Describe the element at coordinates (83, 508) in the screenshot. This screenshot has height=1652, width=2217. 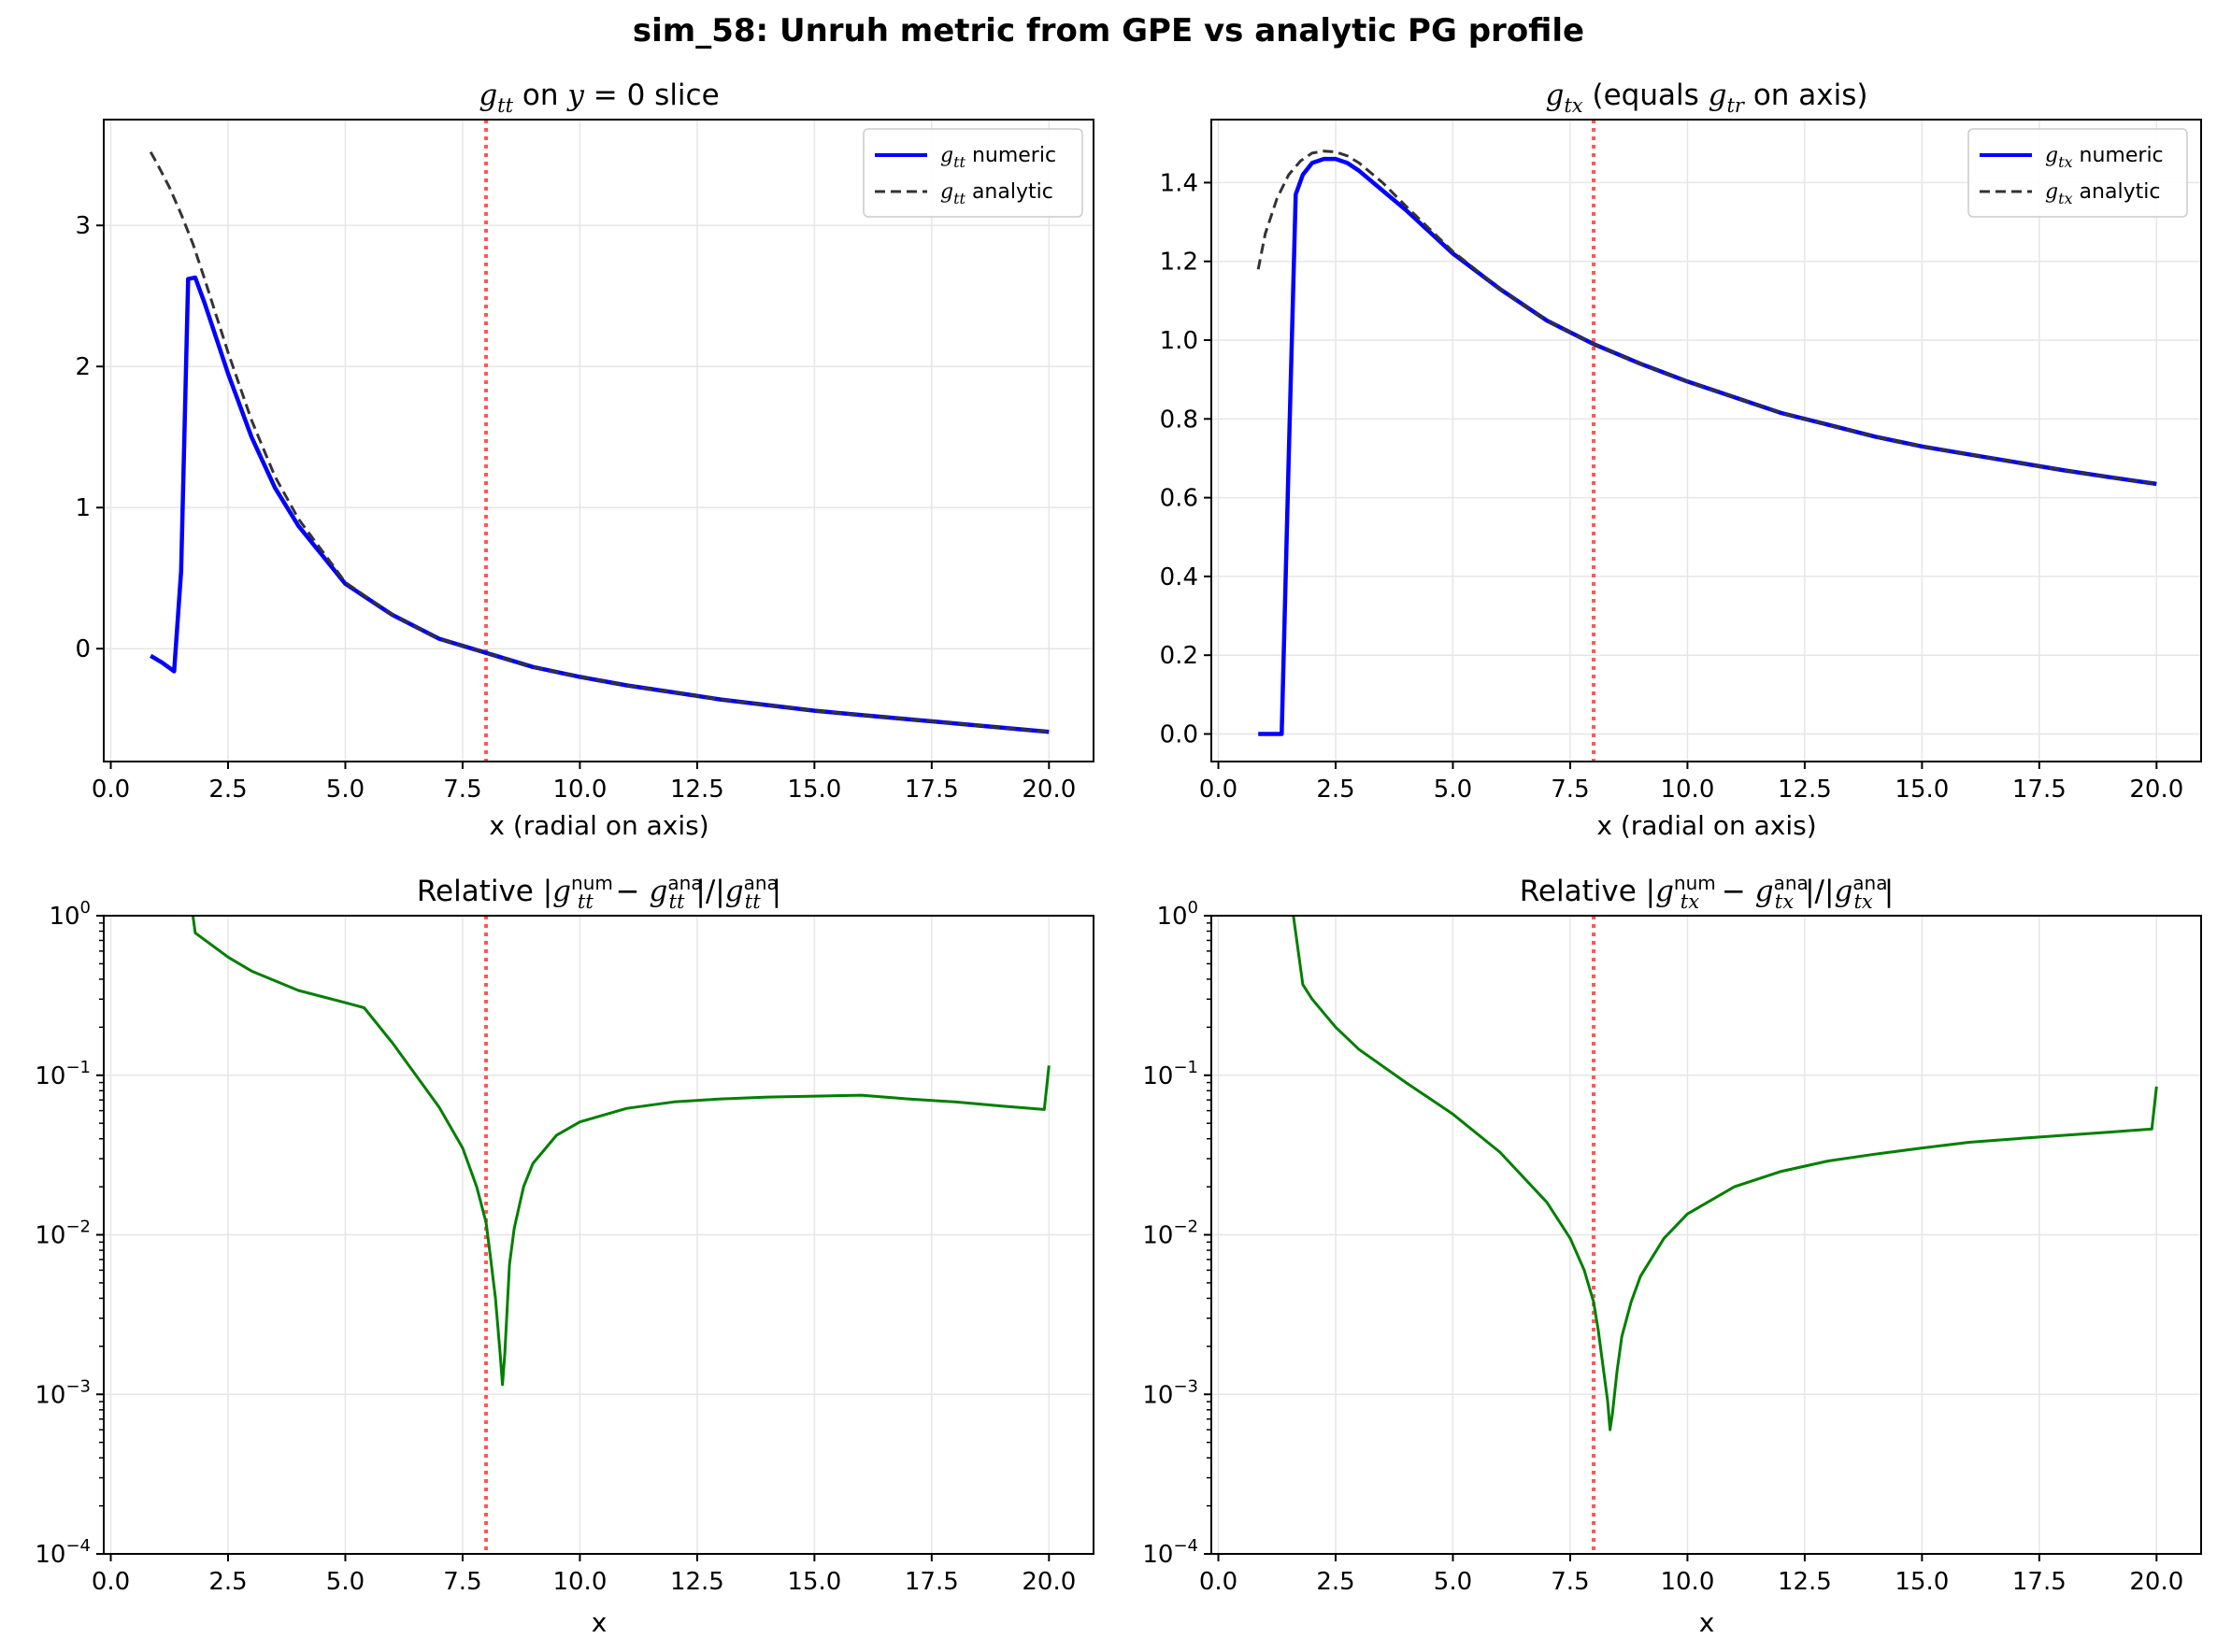
I see `y-tick-label: 1` at that location.